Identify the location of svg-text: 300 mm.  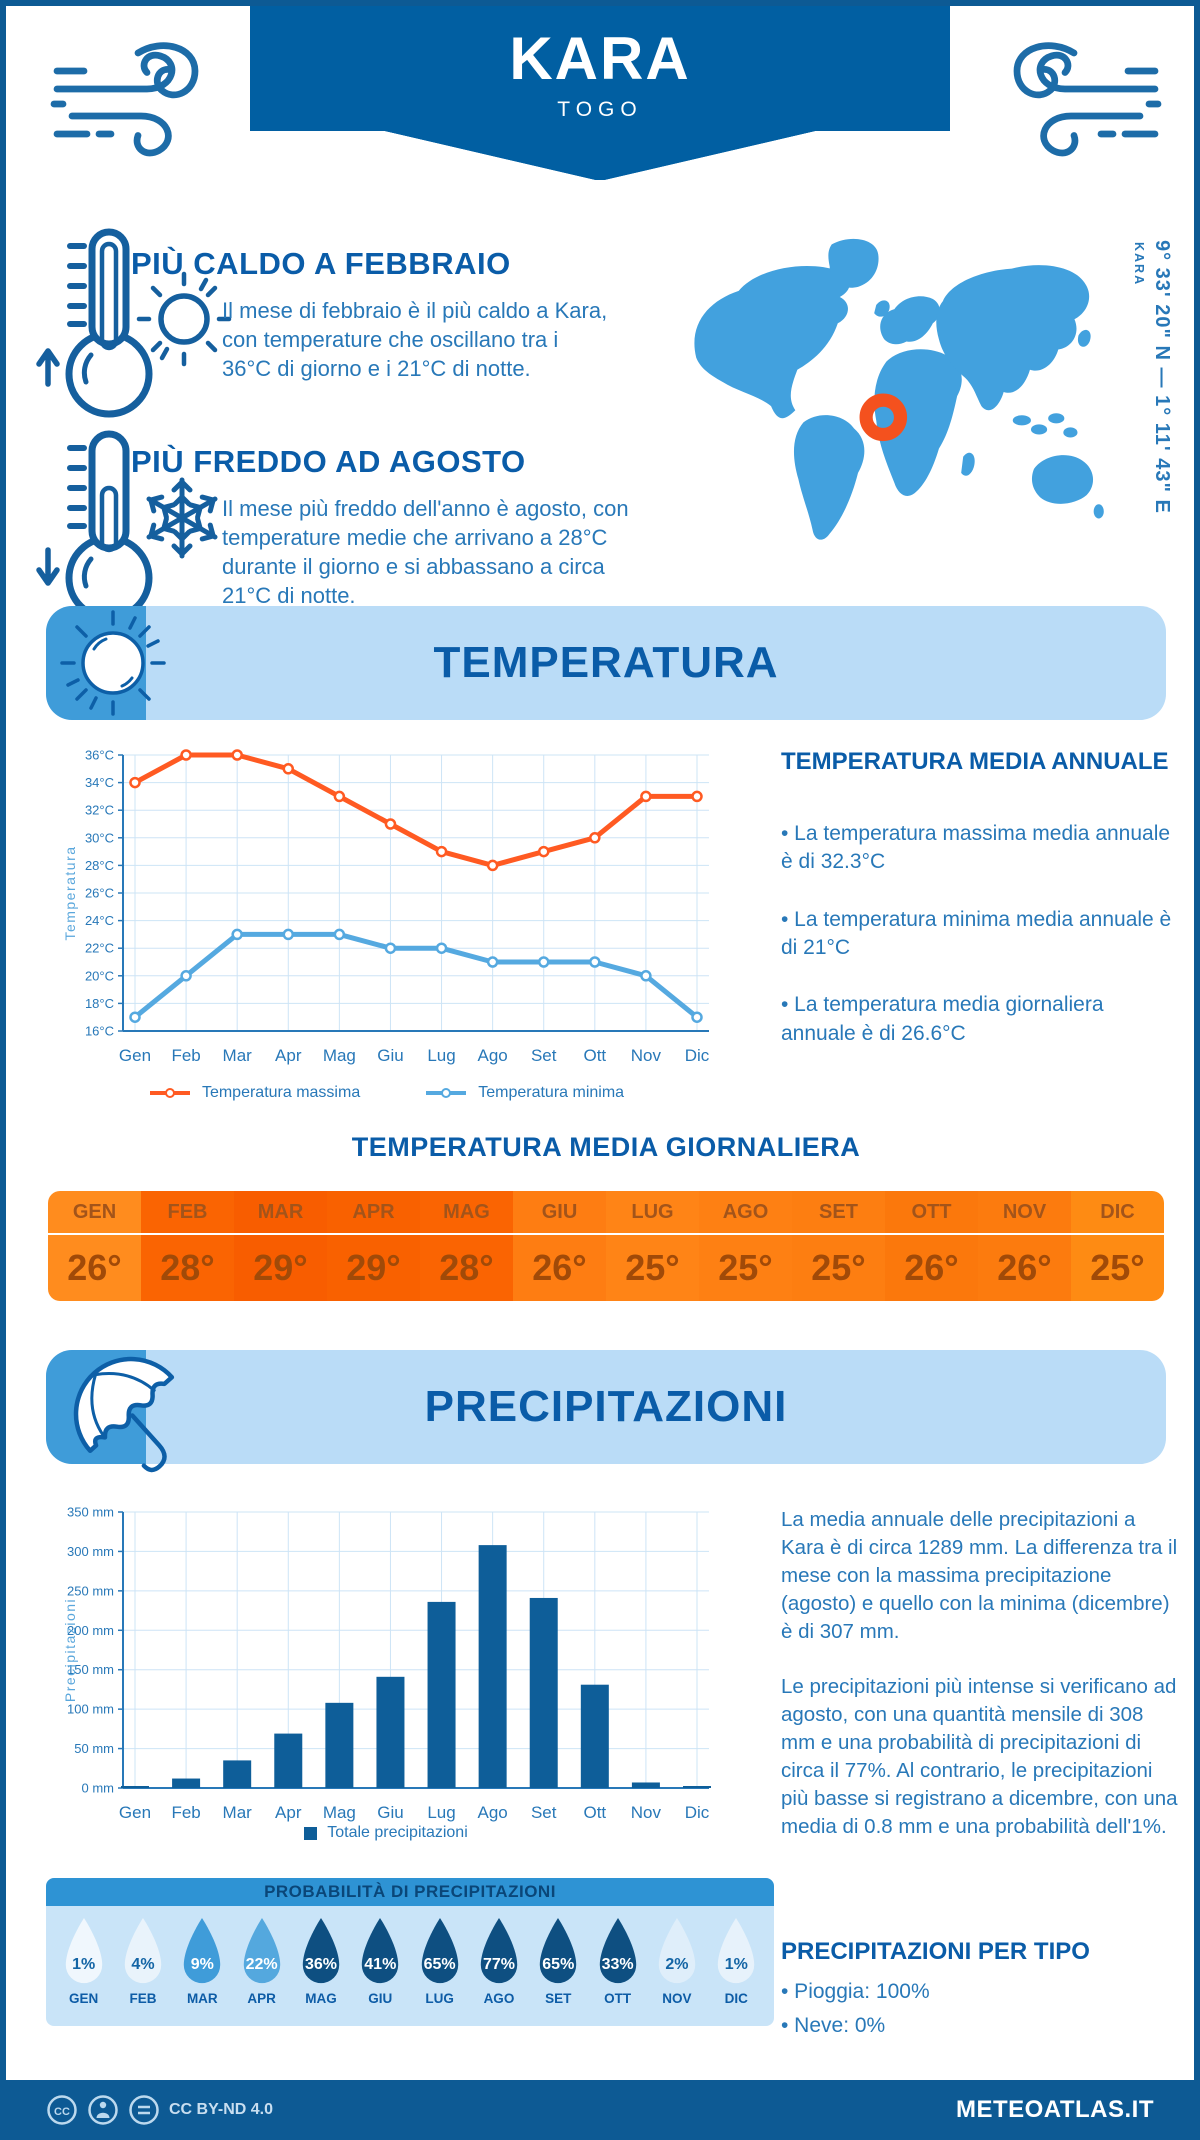
(90, 1551).